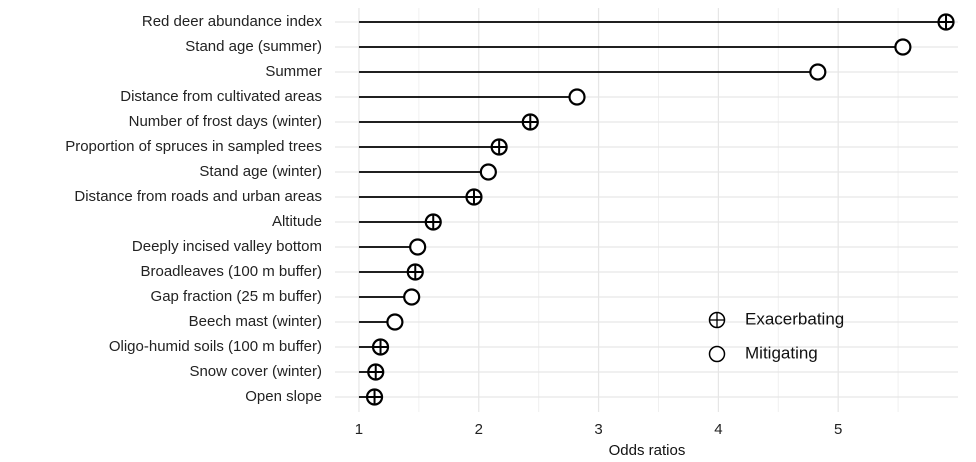 The image size is (976, 462). I want to click on y-tick-label: Stand age (summer), so click(253, 46).